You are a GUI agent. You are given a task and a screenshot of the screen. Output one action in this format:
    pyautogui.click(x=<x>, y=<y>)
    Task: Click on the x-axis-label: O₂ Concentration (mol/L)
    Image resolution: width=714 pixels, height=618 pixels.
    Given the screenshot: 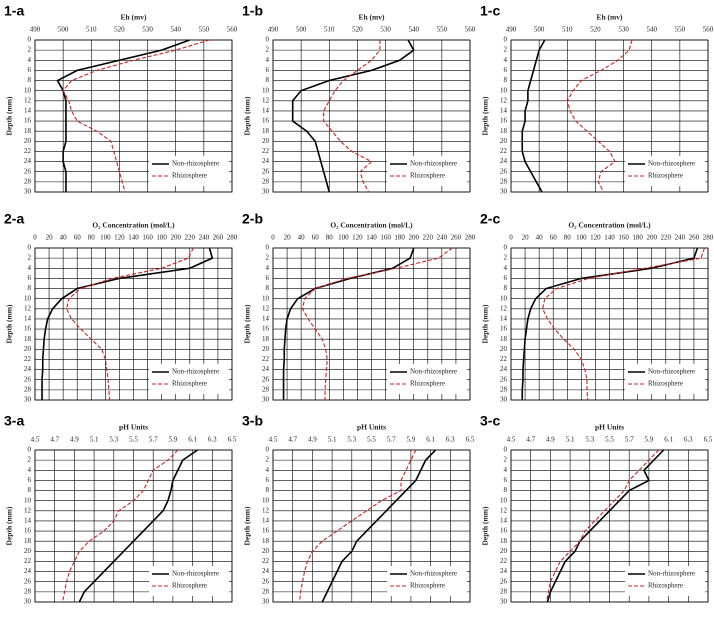 What is the action you would take?
    pyautogui.click(x=133, y=225)
    